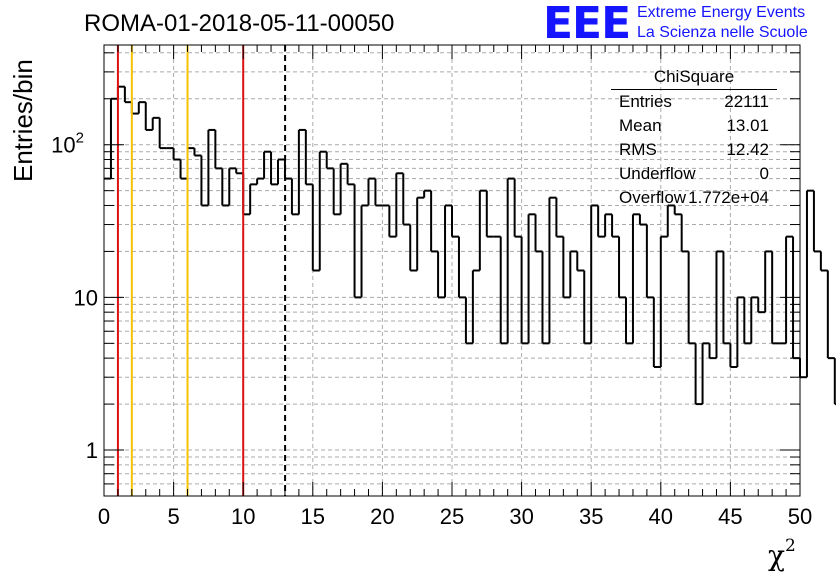 The width and height of the screenshot is (836, 572). What do you see at coordinates (653, 197) in the screenshot?
I see `stats-key: Overflow` at bounding box center [653, 197].